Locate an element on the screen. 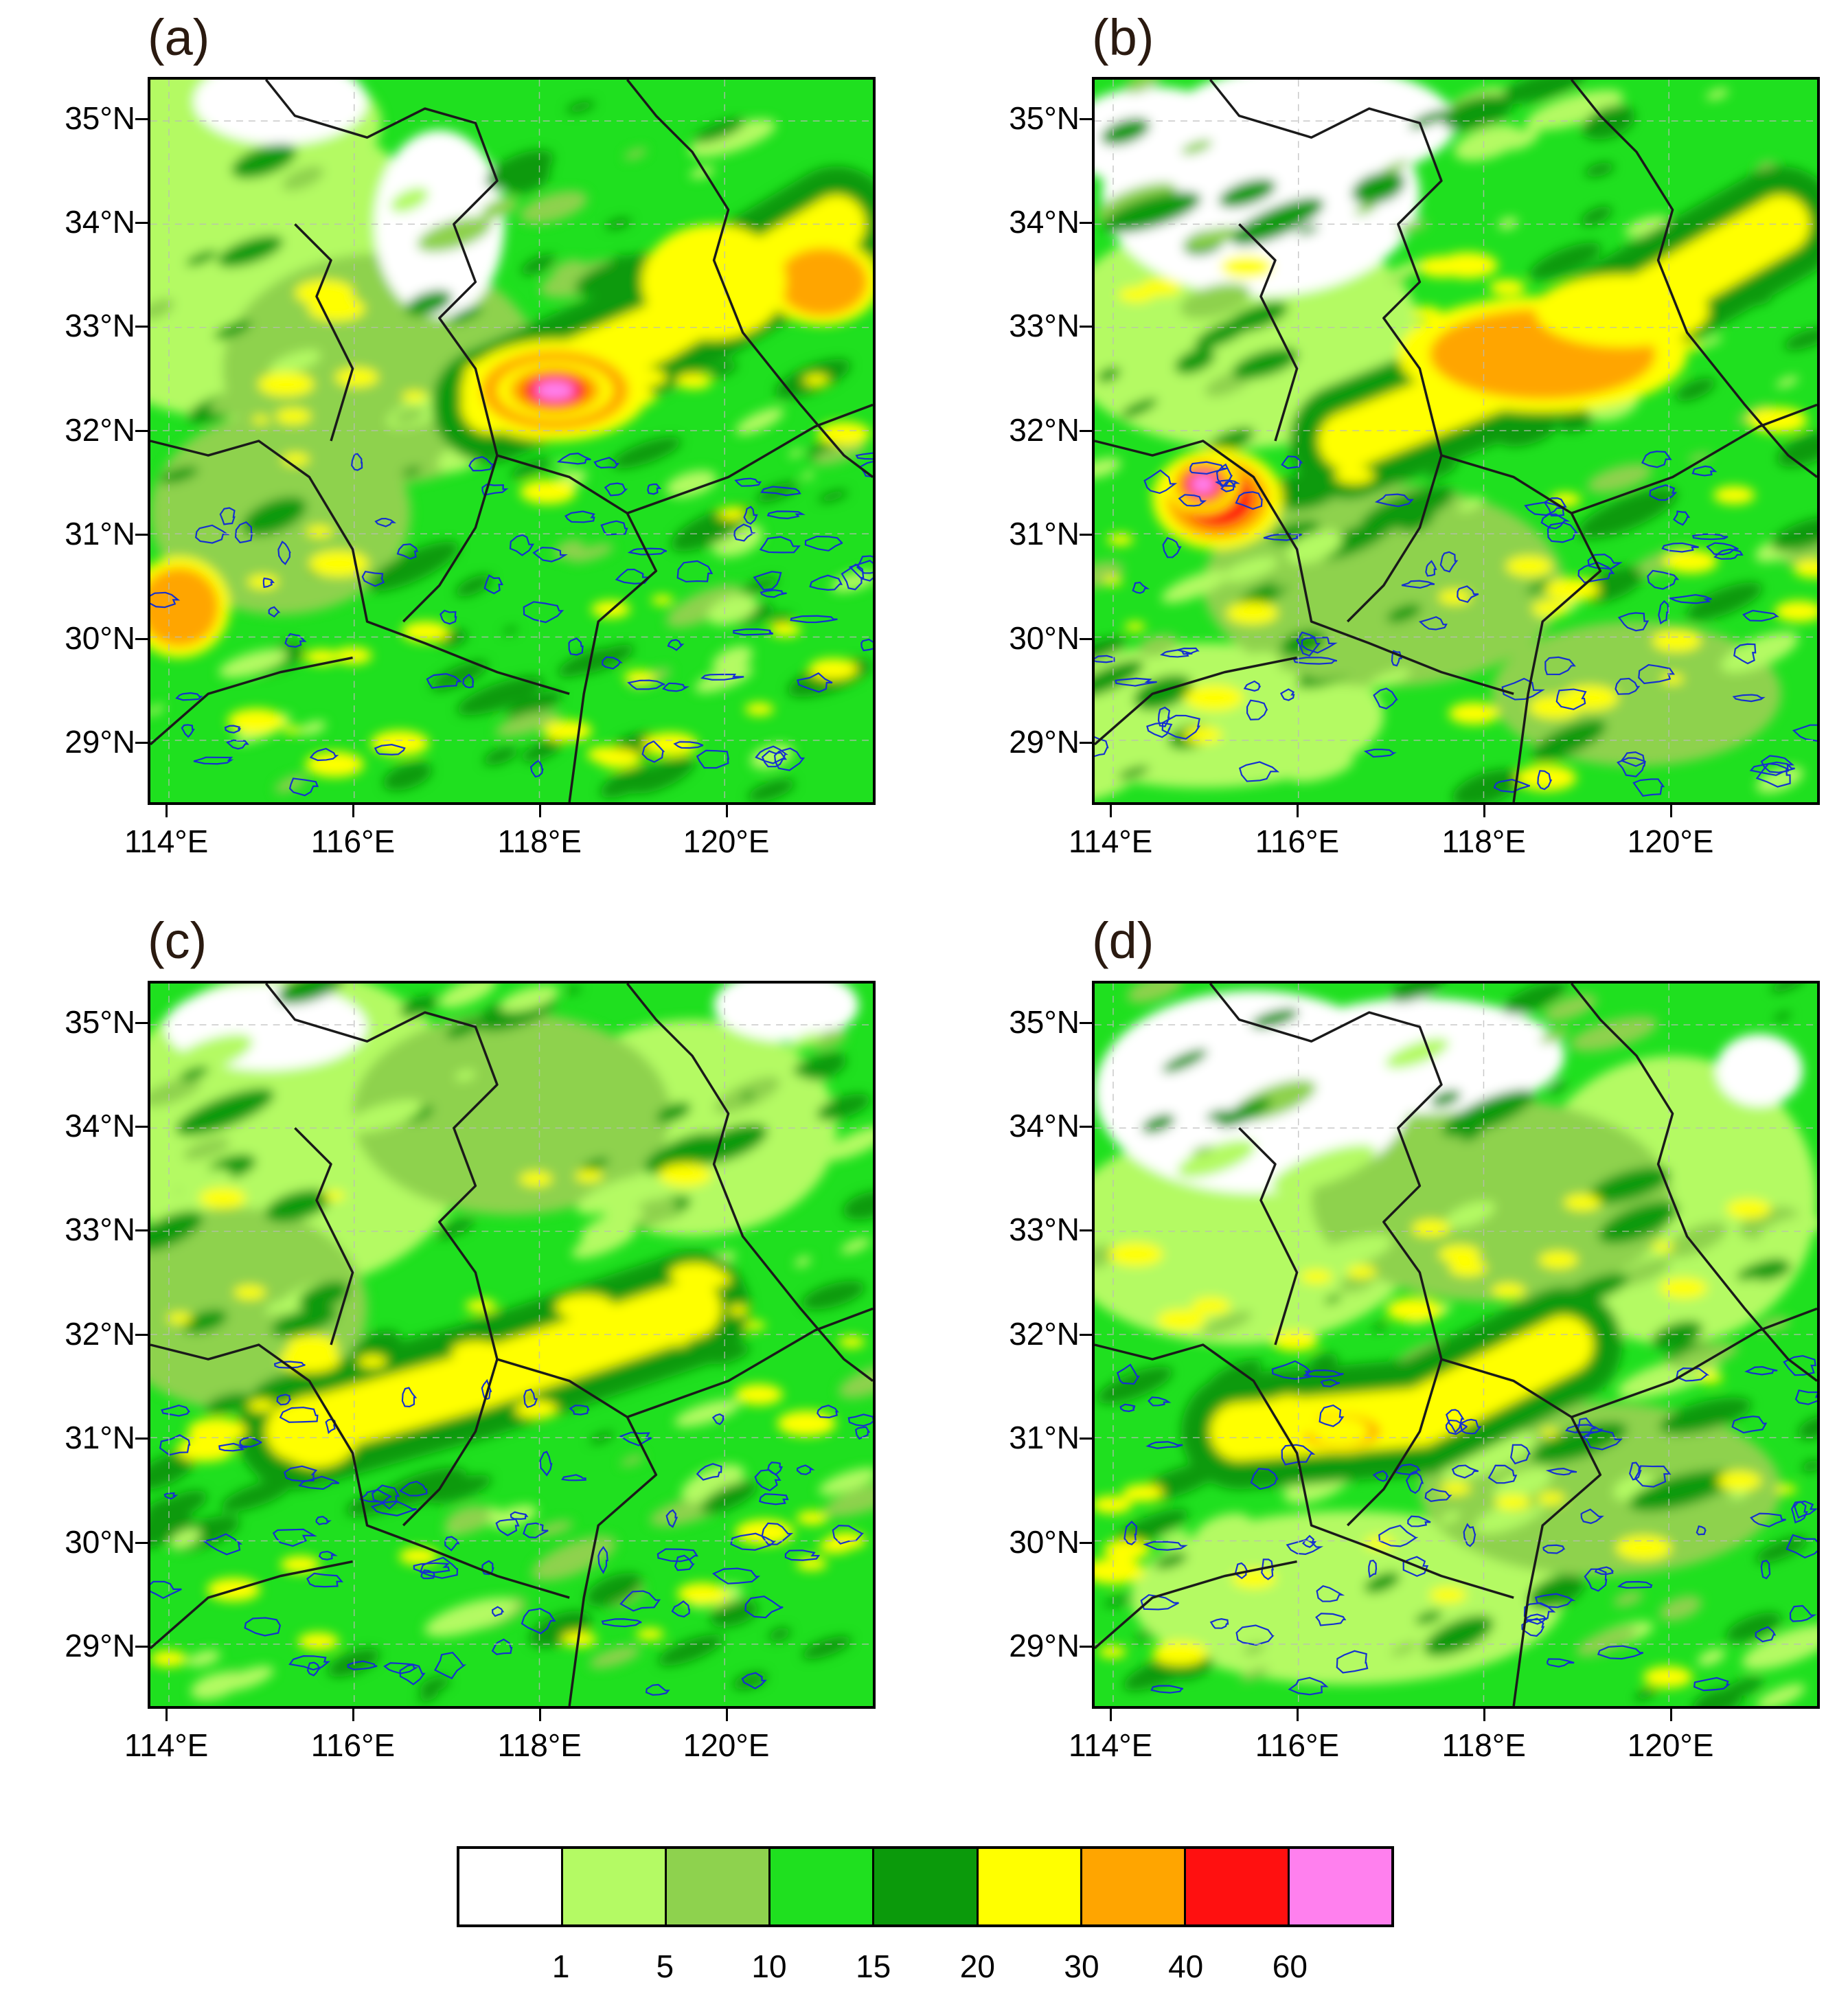  latitude-label: 31°N is located at coordinates (100, 534).